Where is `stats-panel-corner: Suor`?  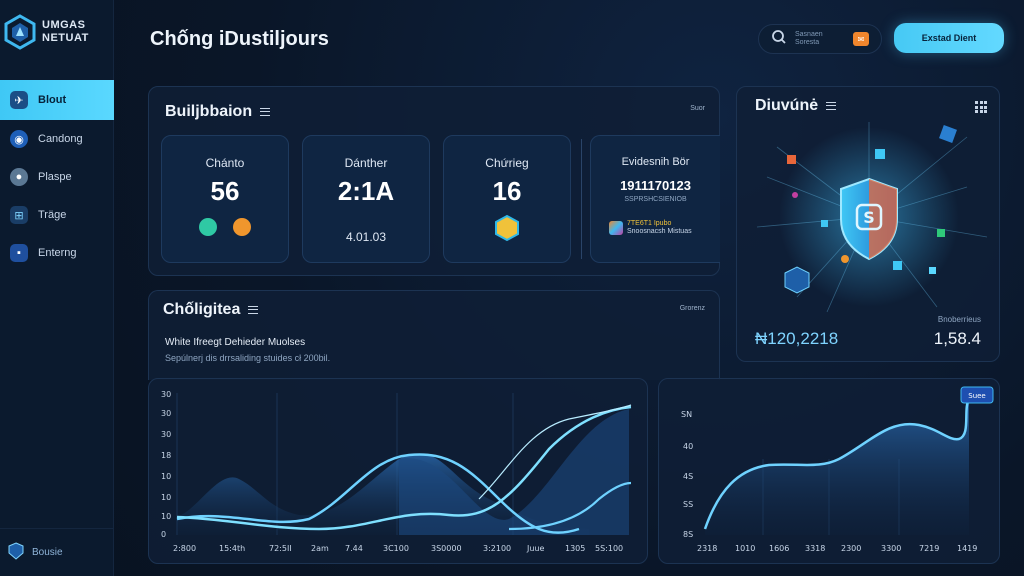 stats-panel-corner: Suor is located at coordinates (697, 108).